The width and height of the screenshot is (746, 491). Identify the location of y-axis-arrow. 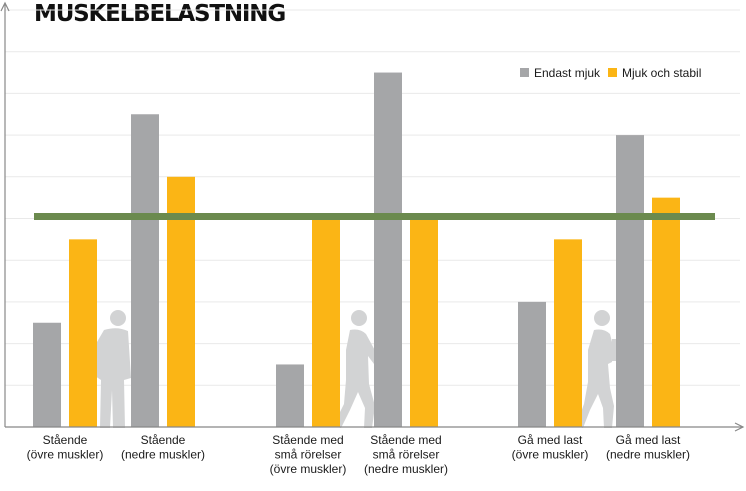
(5, 6).